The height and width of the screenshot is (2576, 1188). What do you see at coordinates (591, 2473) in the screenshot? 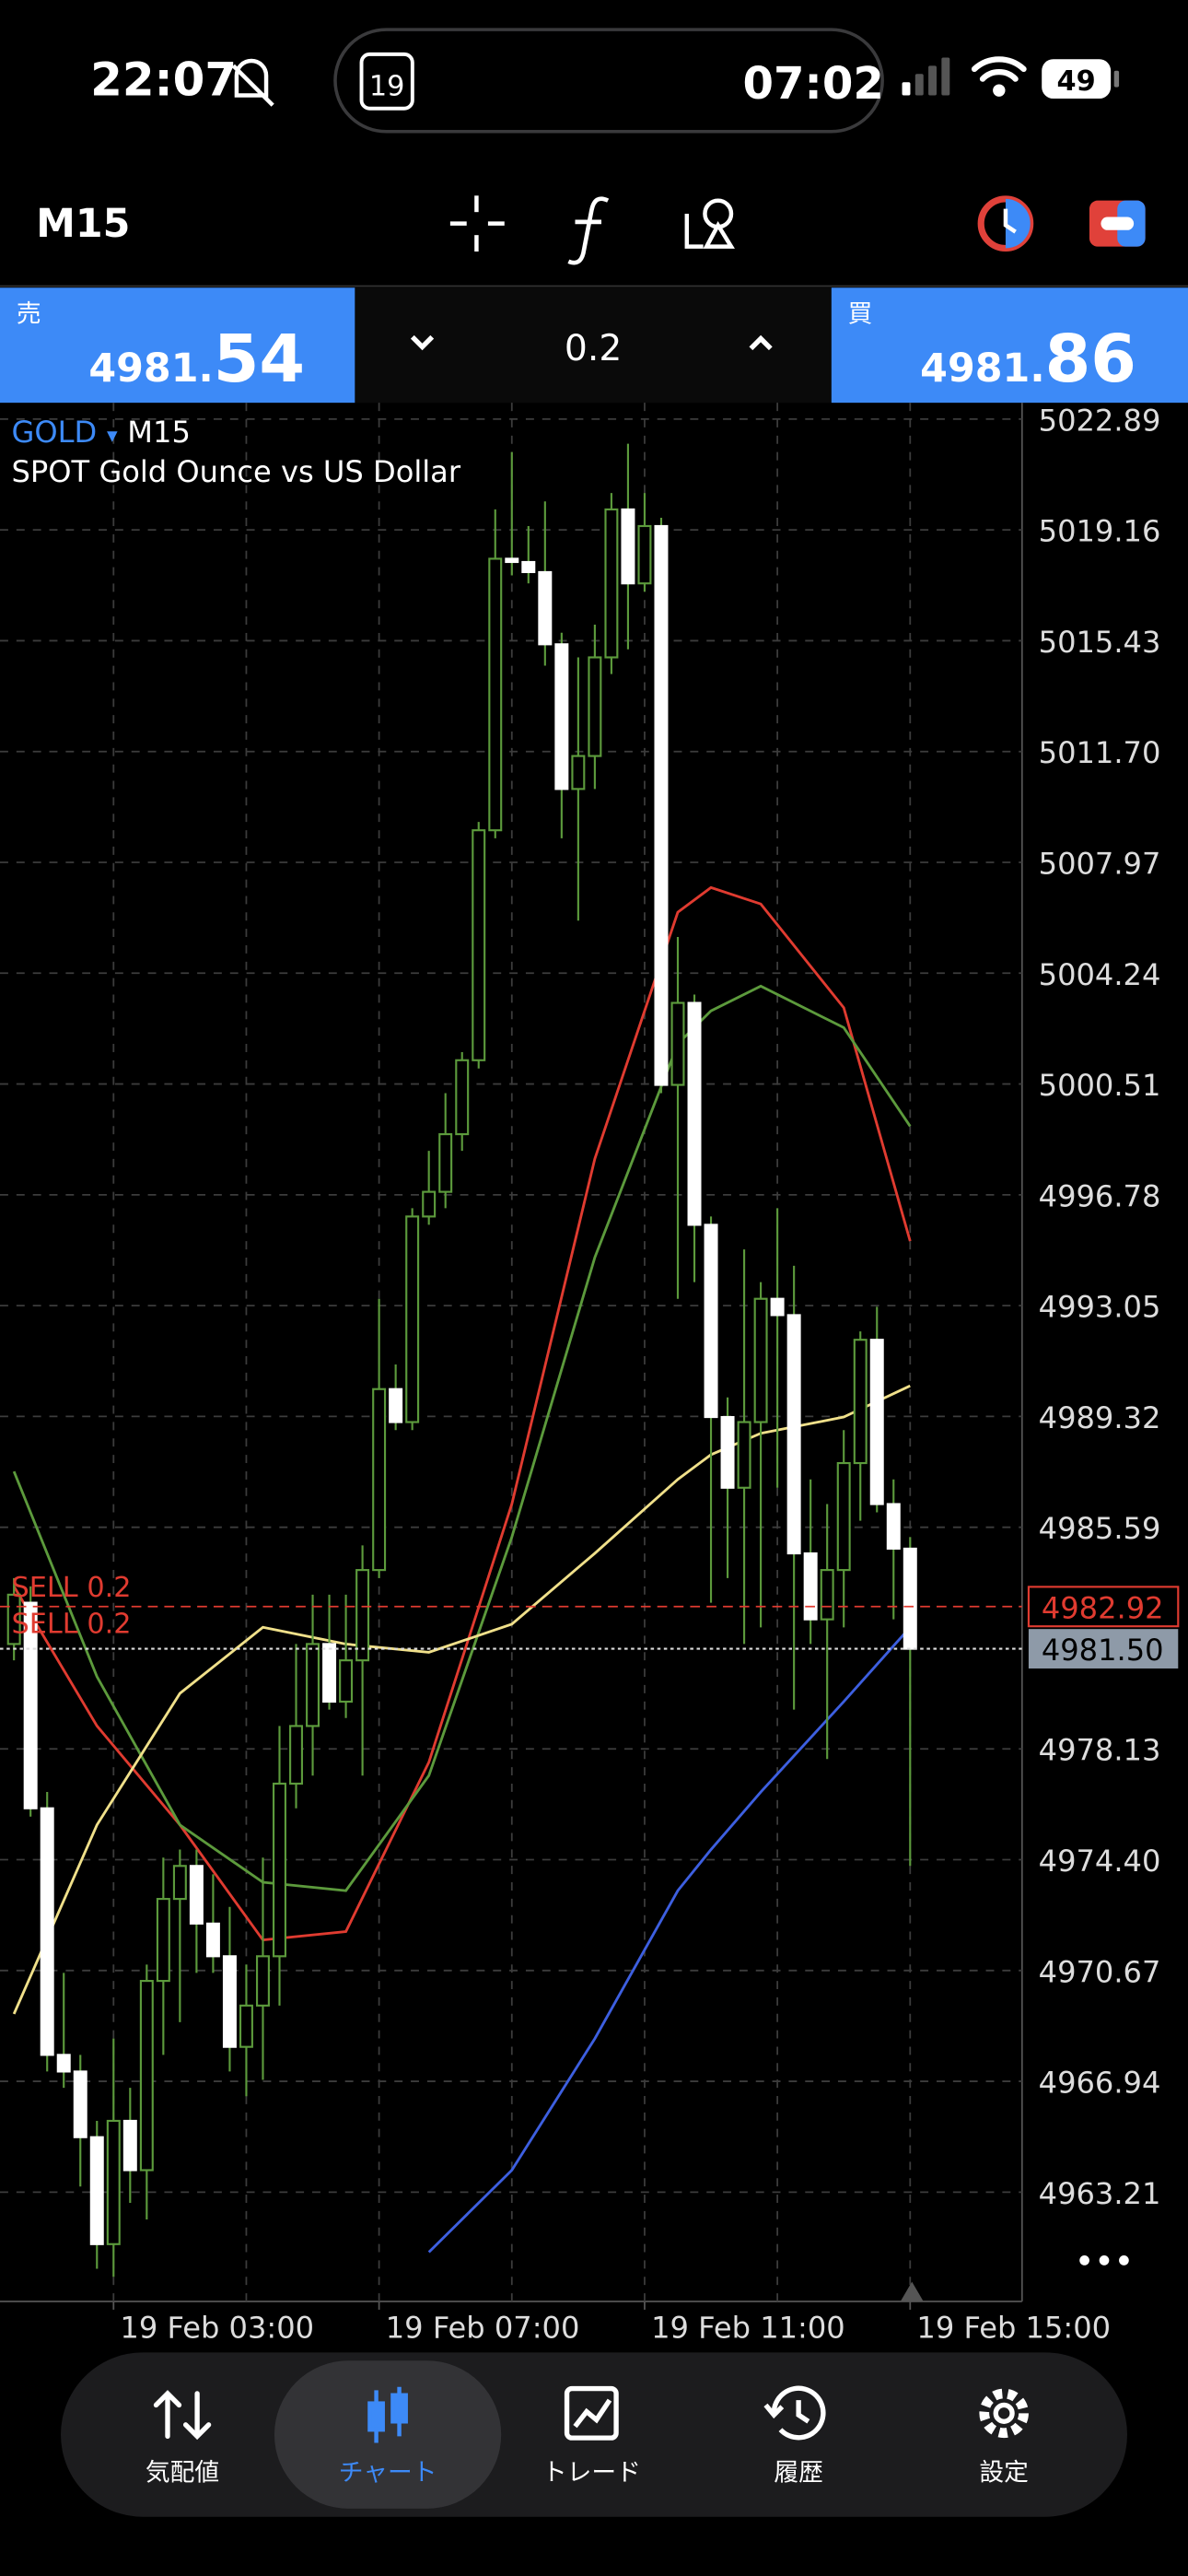
I see `tab-label: トレード` at bounding box center [591, 2473].